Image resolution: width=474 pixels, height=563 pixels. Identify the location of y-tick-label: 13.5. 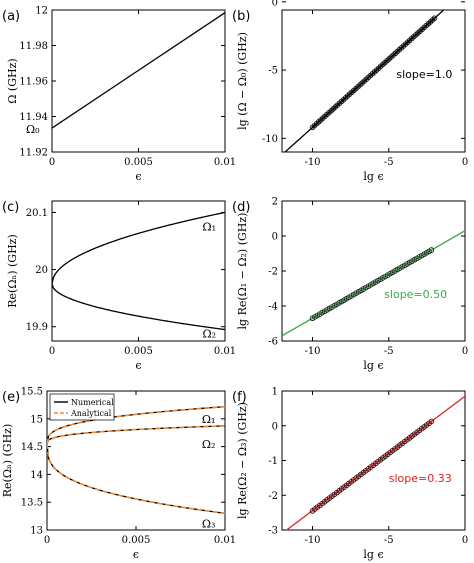
(32, 503).